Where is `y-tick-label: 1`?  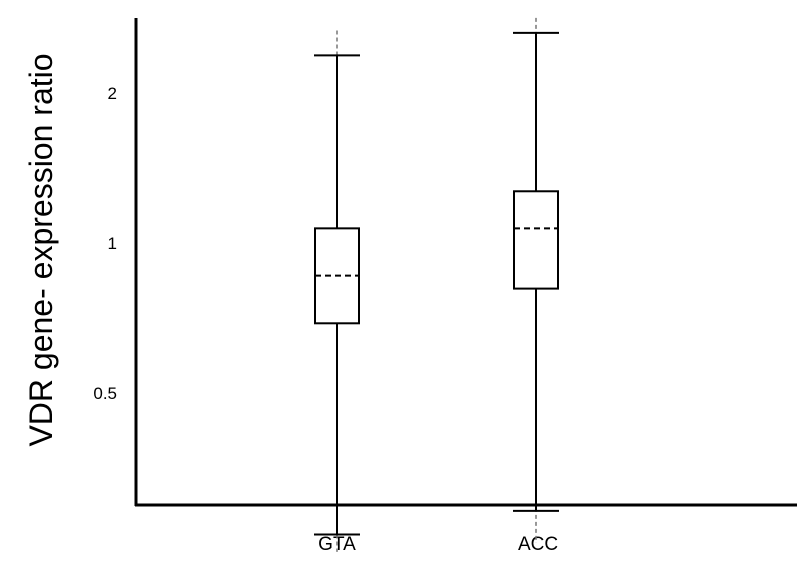
y-tick-label: 1 is located at coordinates (112, 243).